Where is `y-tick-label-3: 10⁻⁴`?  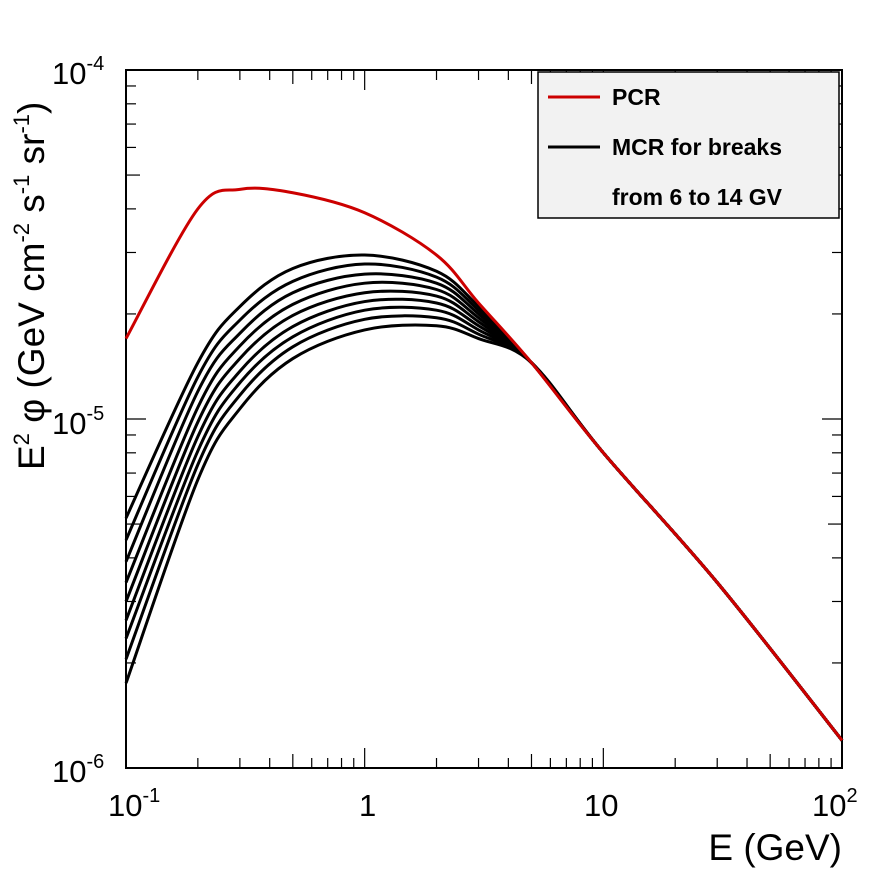
y-tick-label-3: 10⁻⁴ is located at coordinates (78, 72).